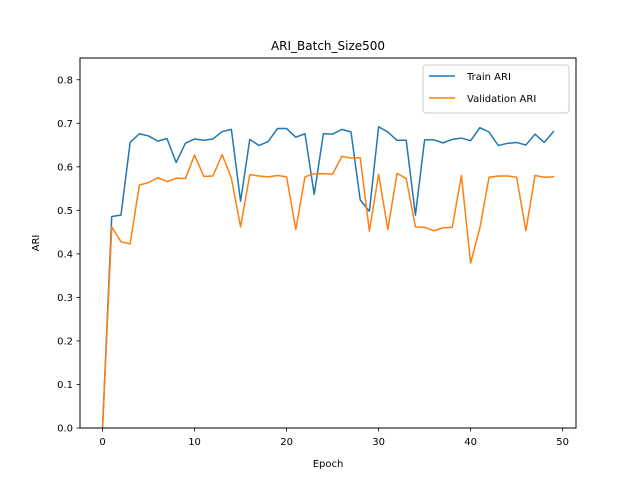 The width and height of the screenshot is (640, 480). I want to click on x-tick-label: 40, so click(470, 442).